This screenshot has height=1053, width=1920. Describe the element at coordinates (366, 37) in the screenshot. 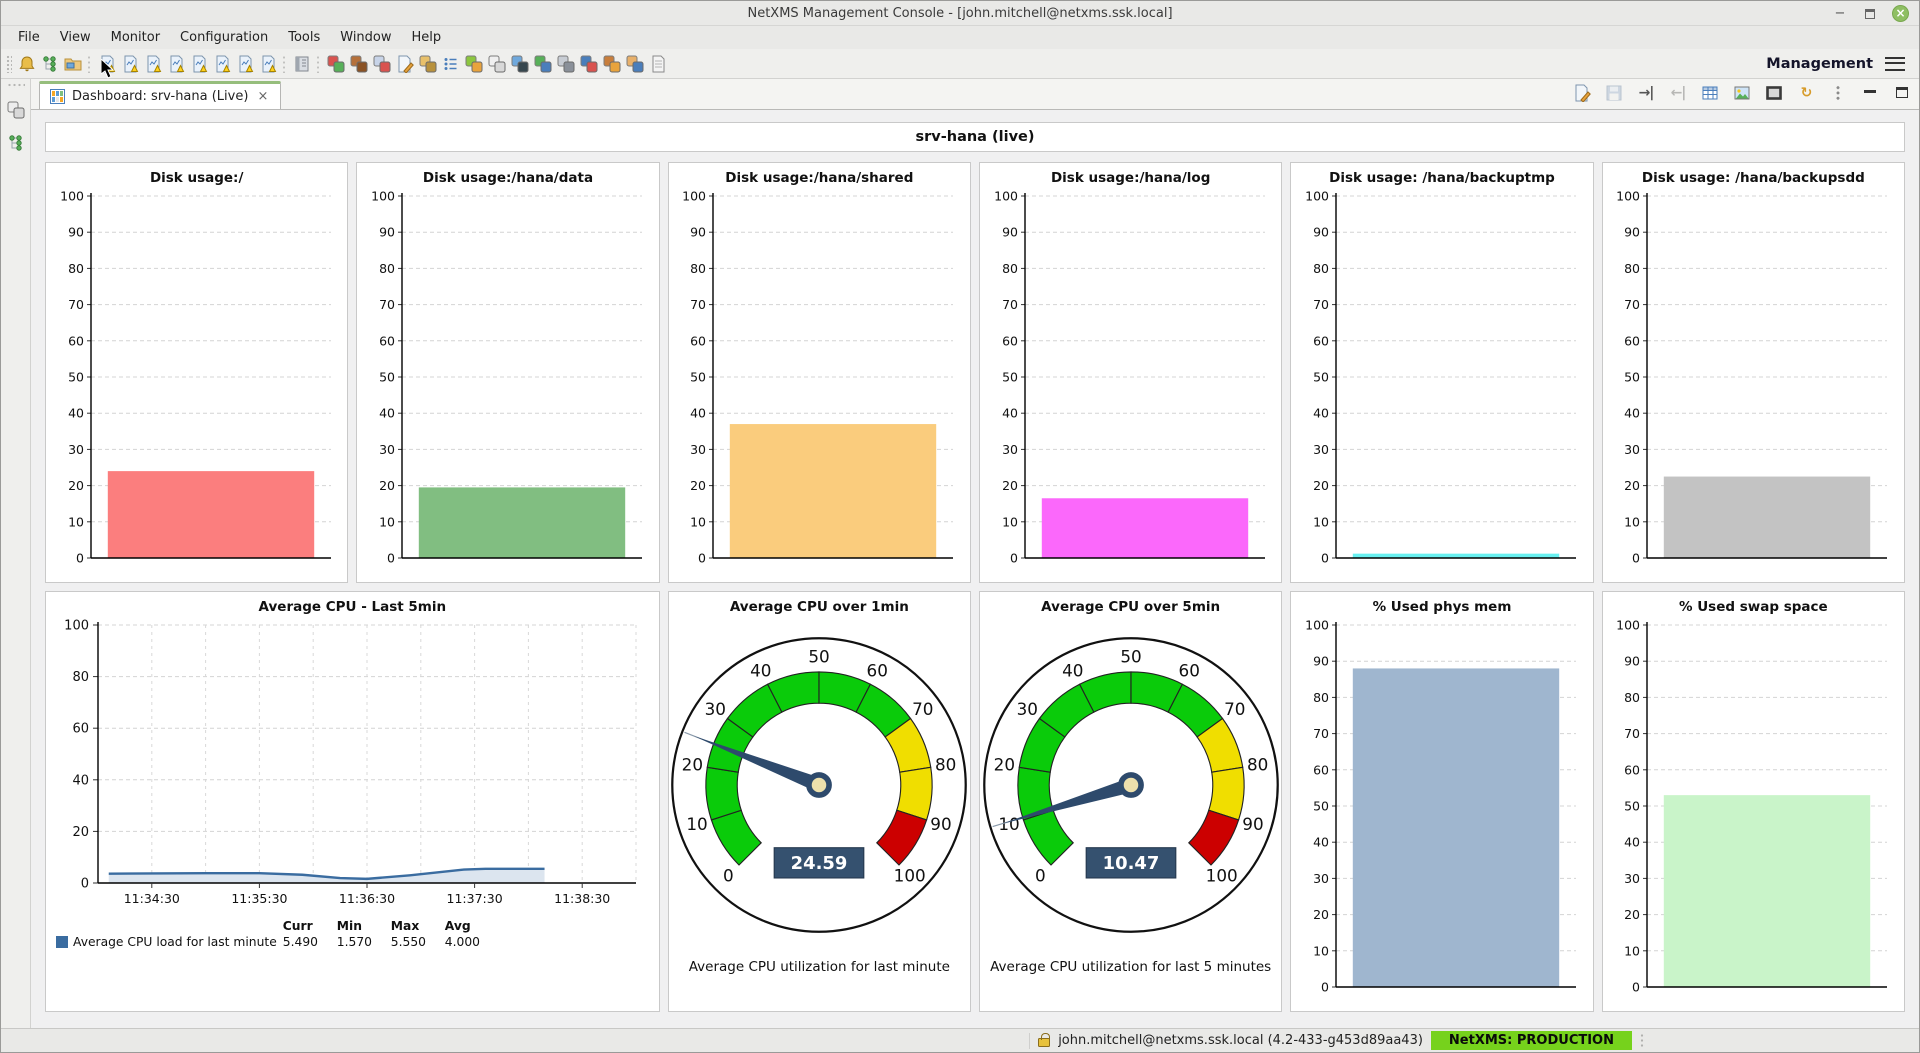

I see `menu-window: Window` at that location.